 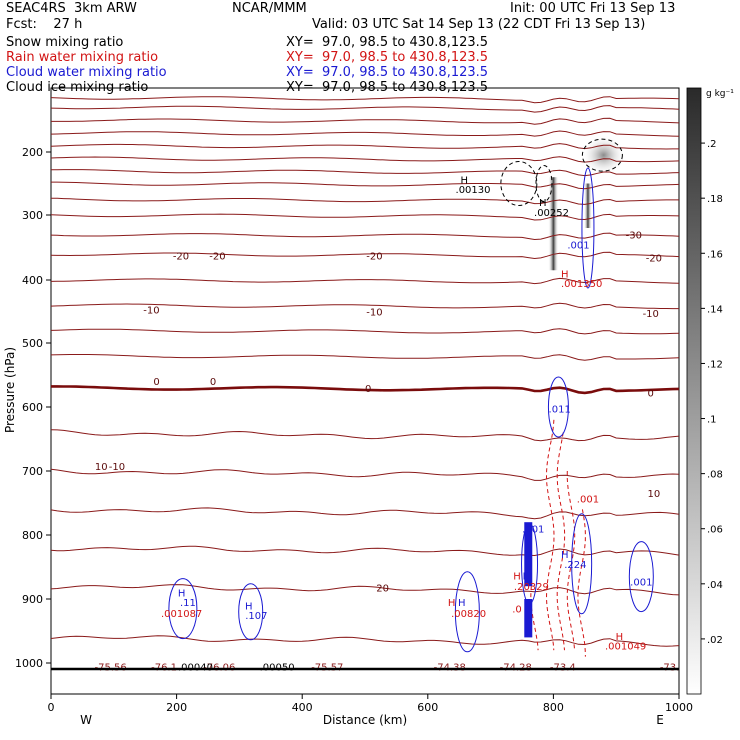 What do you see at coordinates (302, 707) in the screenshot?
I see `x-tick-label: 400` at bounding box center [302, 707].